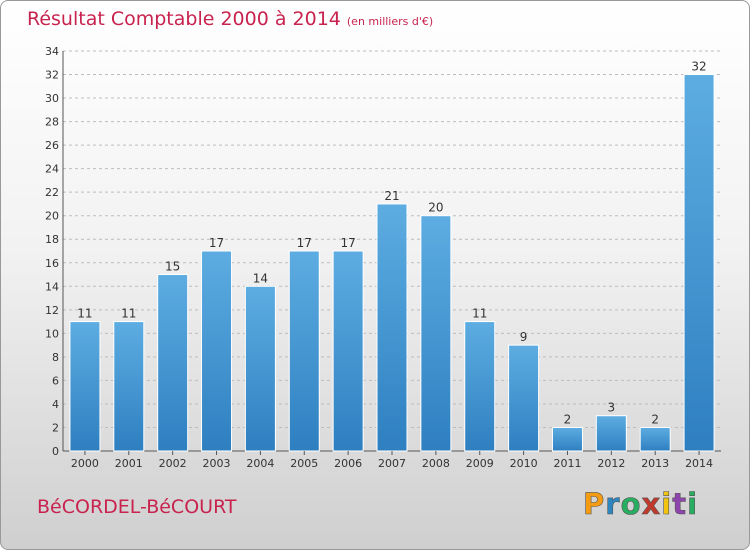  What do you see at coordinates (52, 216) in the screenshot?
I see `y-tick-label: 20` at bounding box center [52, 216].